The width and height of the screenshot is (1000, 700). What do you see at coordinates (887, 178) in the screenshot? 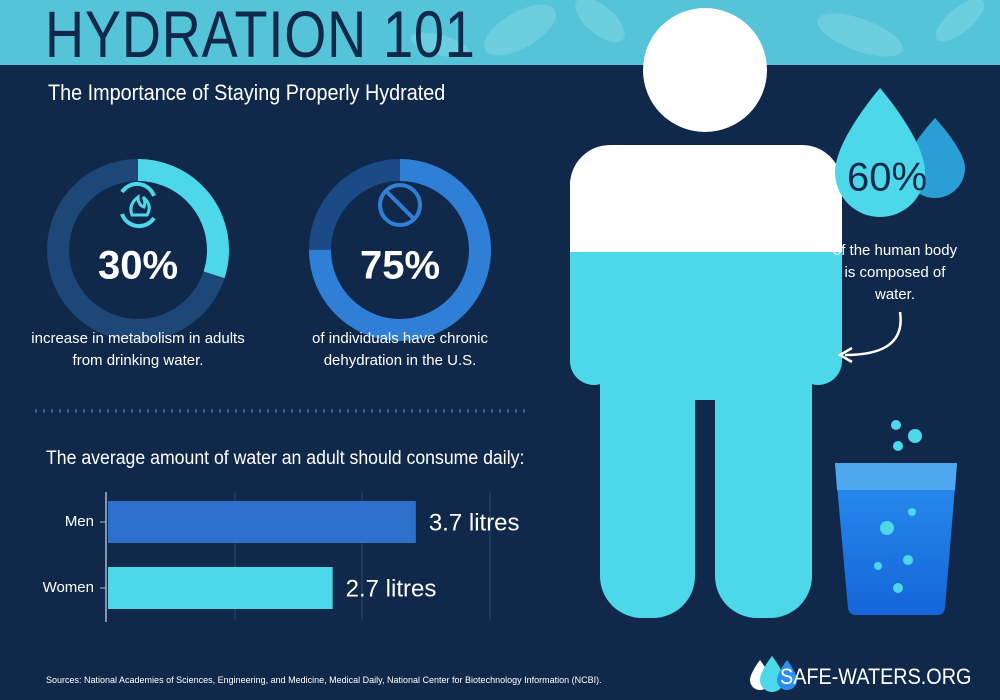
I see `body-water-value: 60%` at bounding box center [887, 178].